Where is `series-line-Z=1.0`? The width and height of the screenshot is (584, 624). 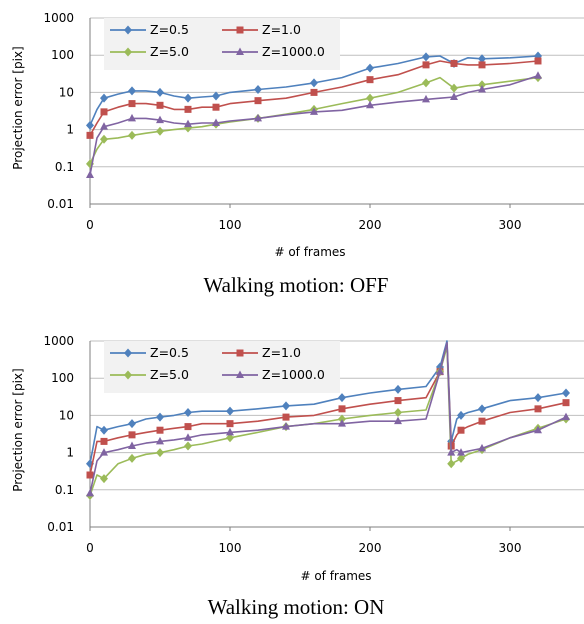
series-line-Z=1.0 is located at coordinates (314, 98).